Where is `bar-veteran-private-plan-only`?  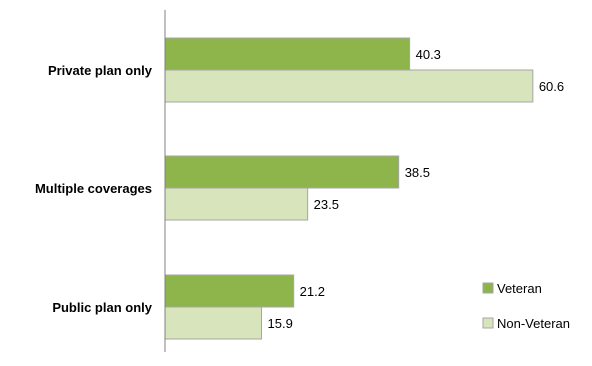
bar-veteran-private-plan-only is located at coordinates (287, 54).